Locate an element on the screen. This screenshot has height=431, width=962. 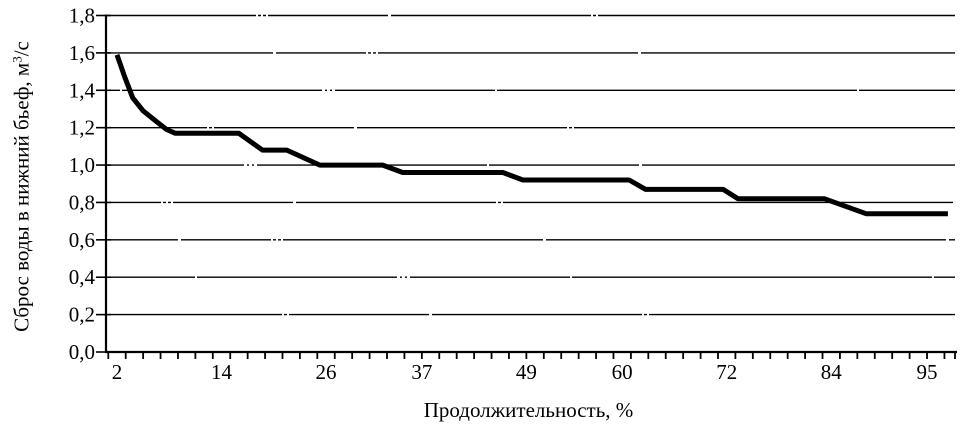
x-axis-title: Продолжительность, % is located at coordinates (528, 410).